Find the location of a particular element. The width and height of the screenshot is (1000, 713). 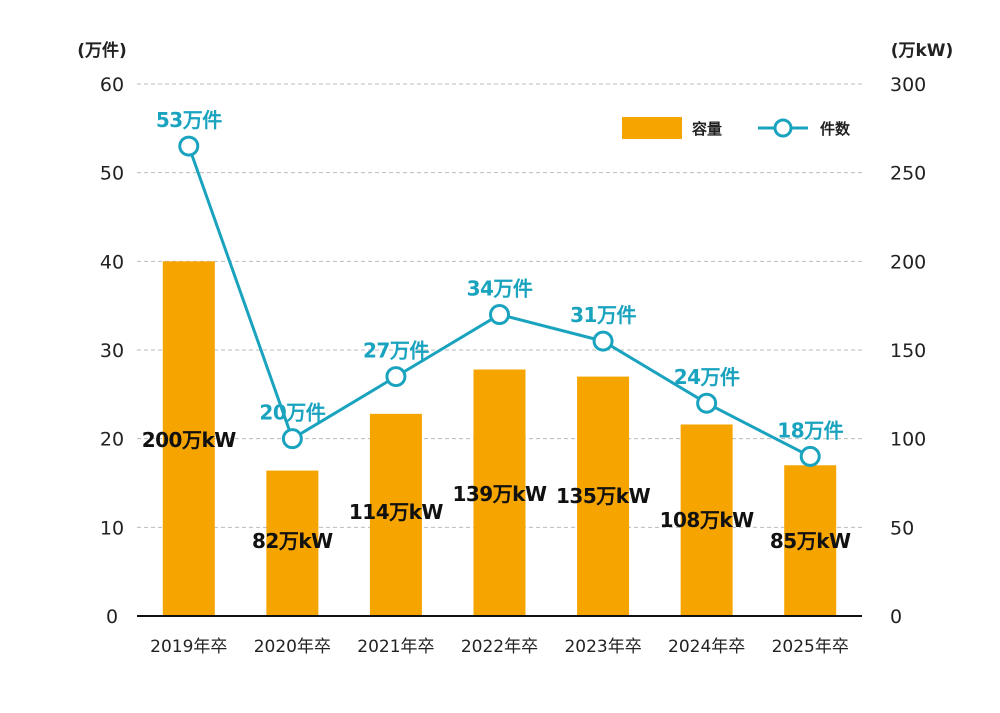

x-tick-label: 2019年卒 is located at coordinates (188, 647).